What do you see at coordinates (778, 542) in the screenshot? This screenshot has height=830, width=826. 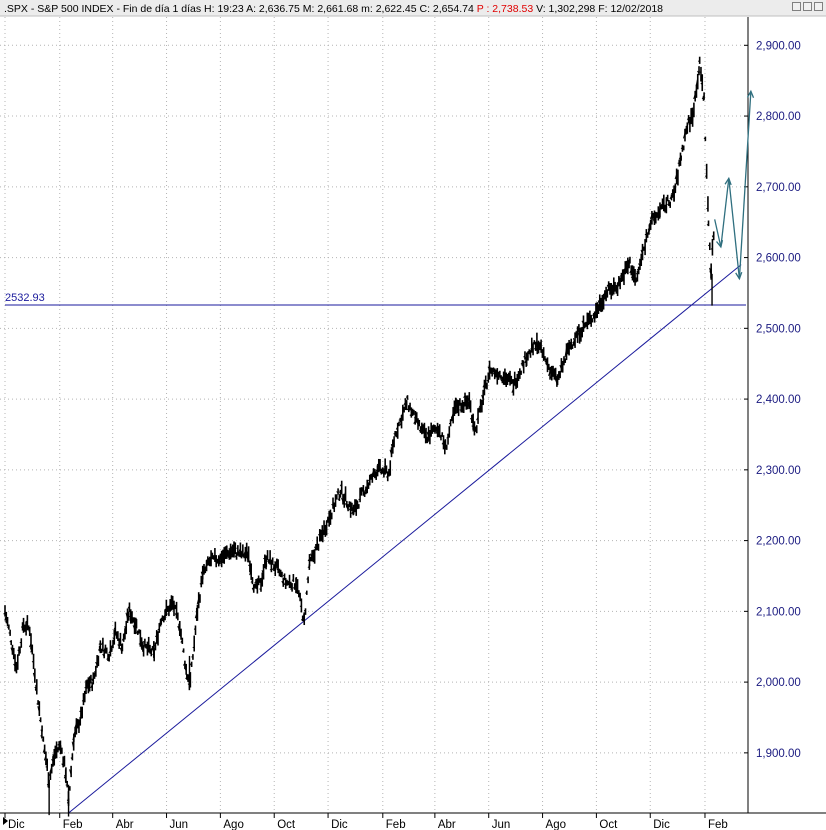 I see `y-tick-label: 2,200.00` at bounding box center [778, 542].